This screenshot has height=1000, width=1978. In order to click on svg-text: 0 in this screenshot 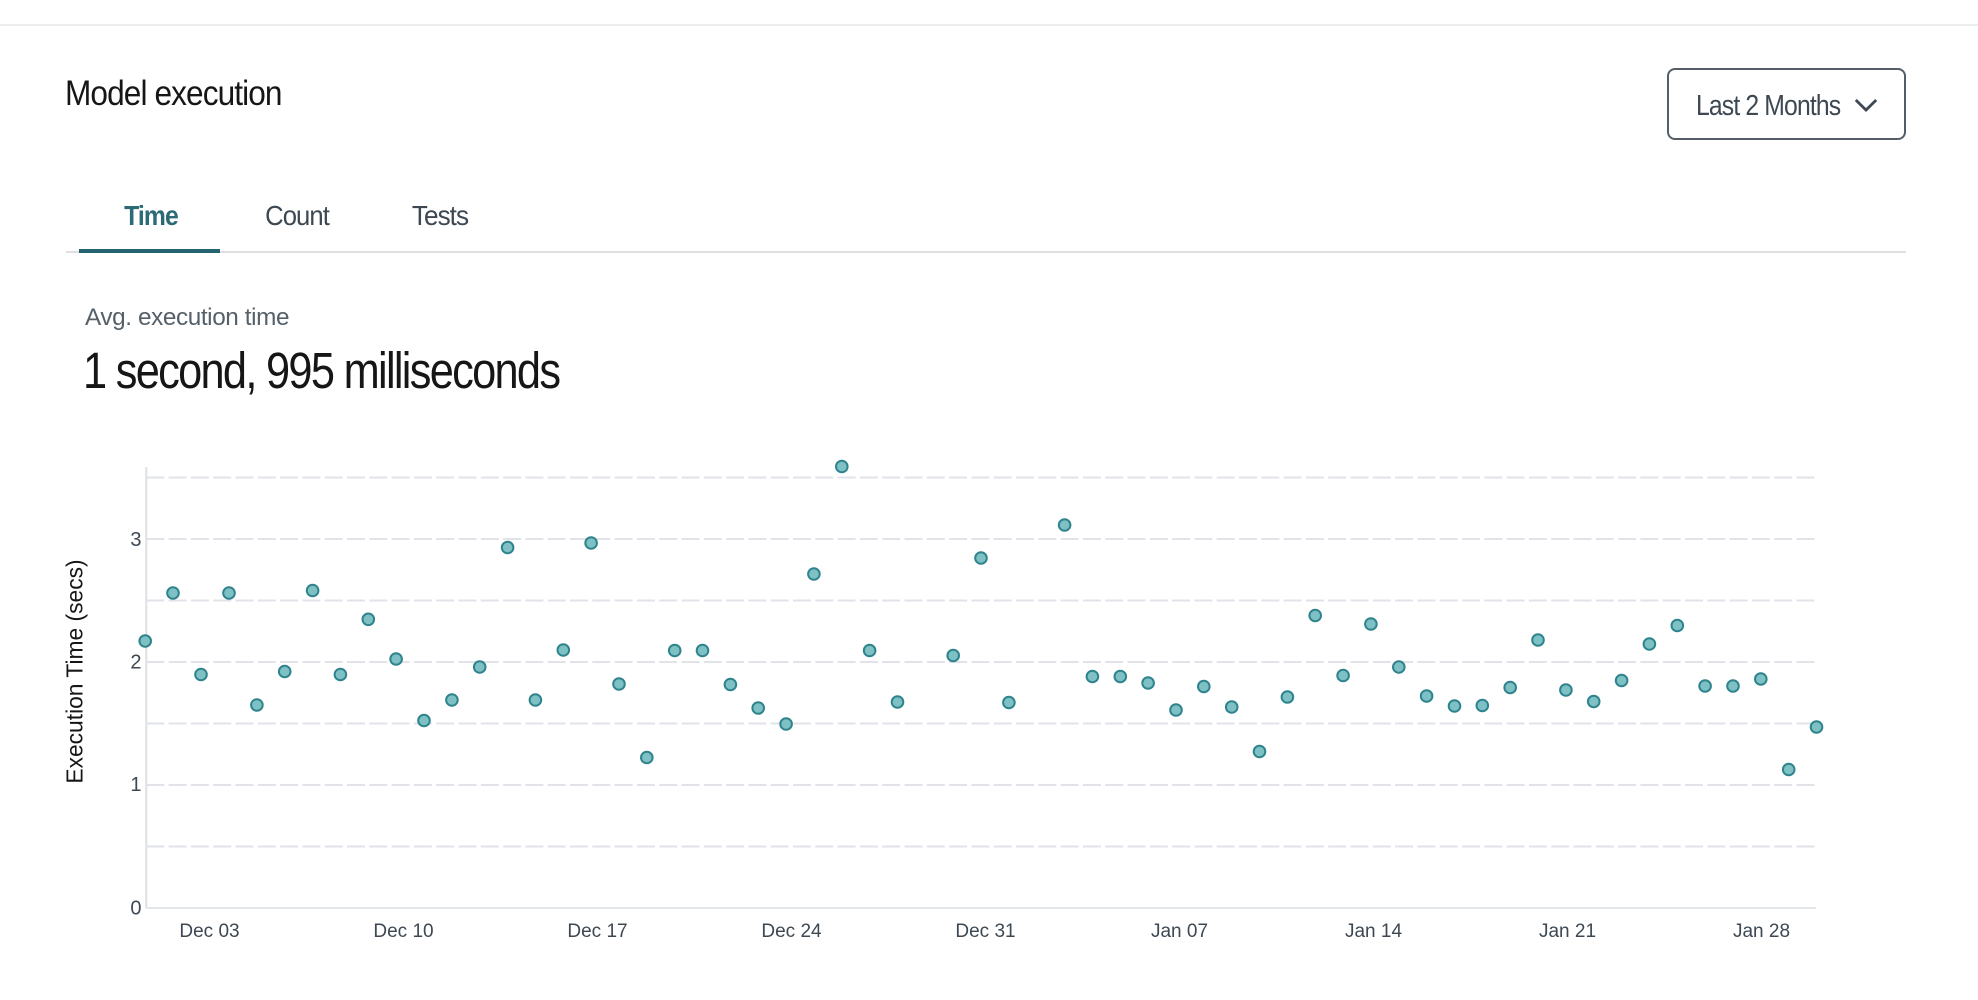, I will do `click(135, 908)`.